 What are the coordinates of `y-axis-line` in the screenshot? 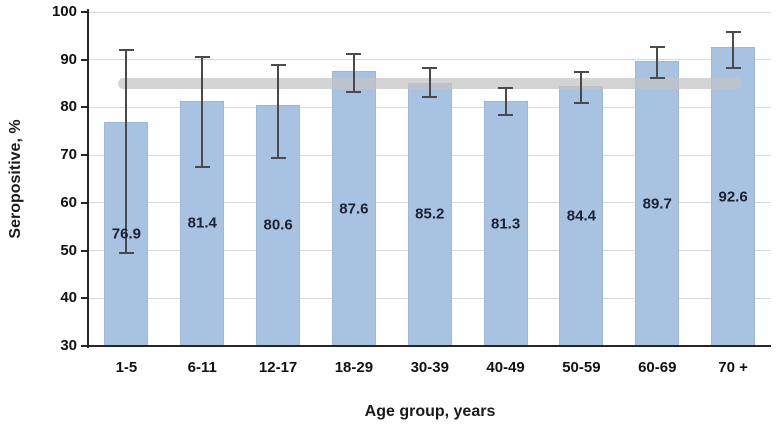 It's located at (87, 178).